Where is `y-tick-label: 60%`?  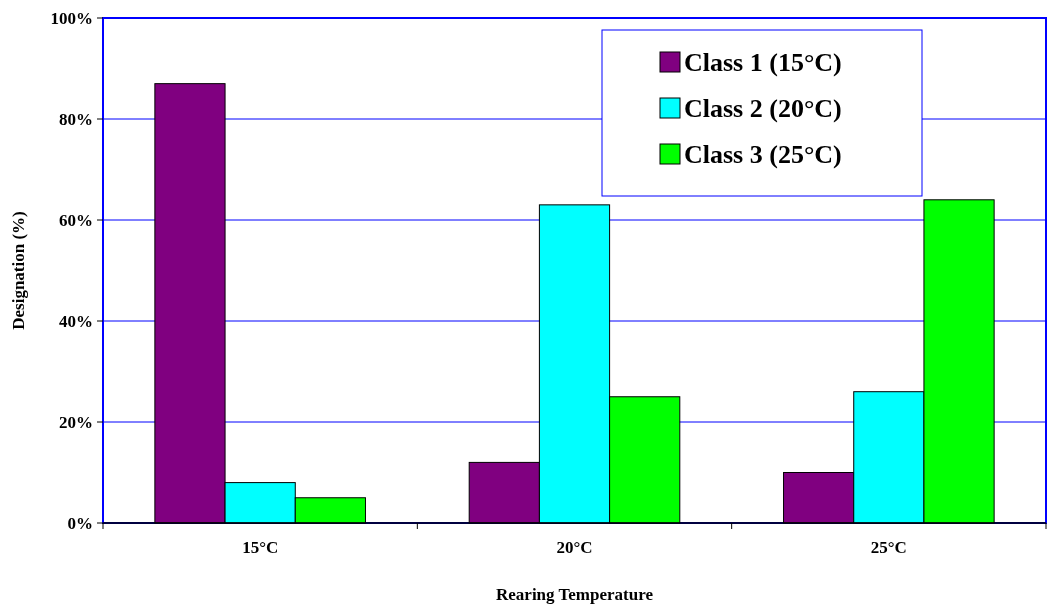
y-tick-label: 60% is located at coordinates (76, 220).